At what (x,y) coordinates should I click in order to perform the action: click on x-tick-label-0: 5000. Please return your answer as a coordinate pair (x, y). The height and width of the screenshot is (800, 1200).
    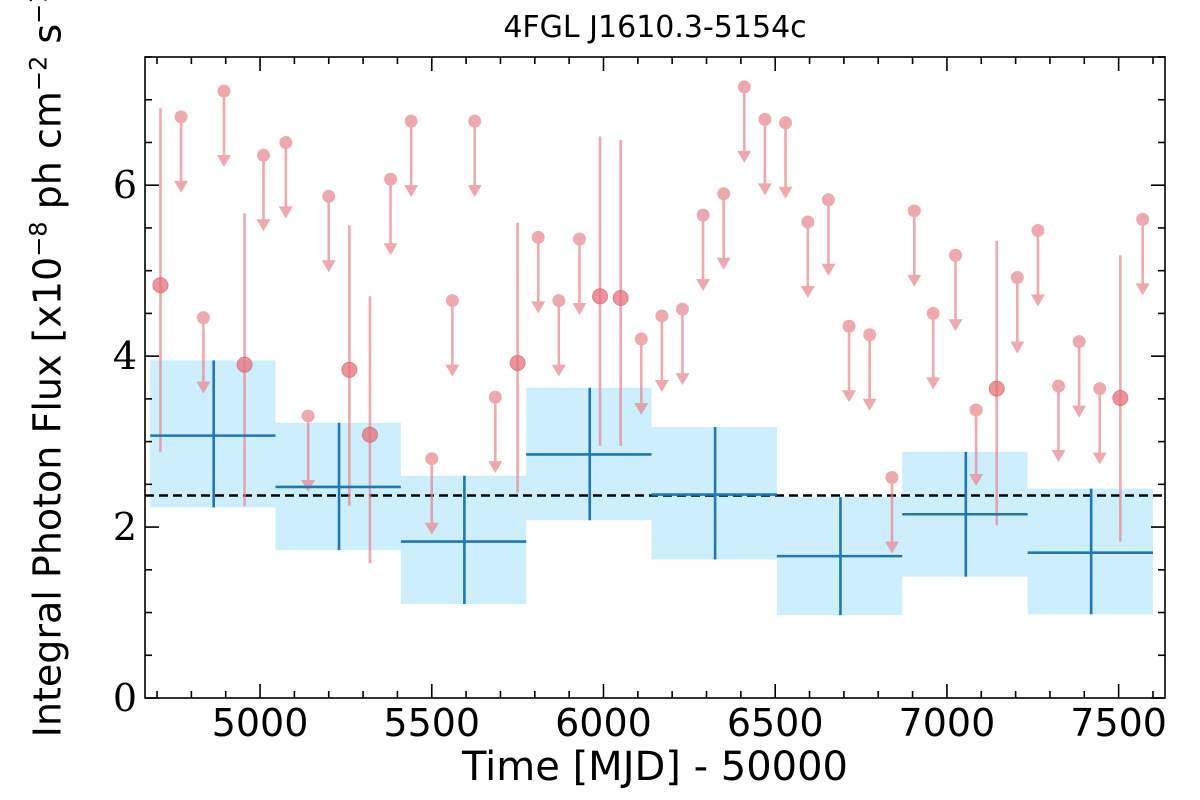
    Looking at the image, I should click on (260, 723).